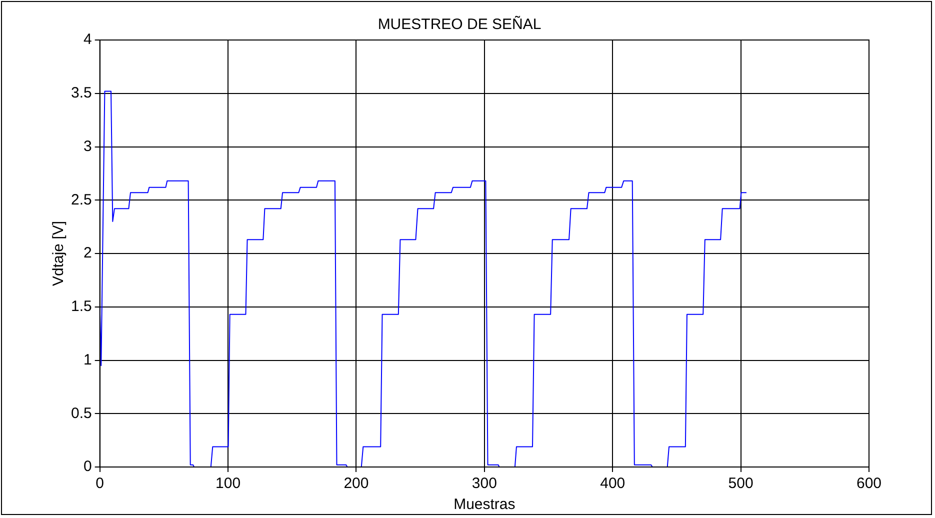  What do you see at coordinates (228, 483) in the screenshot?
I see `x-tick-label: 100` at bounding box center [228, 483].